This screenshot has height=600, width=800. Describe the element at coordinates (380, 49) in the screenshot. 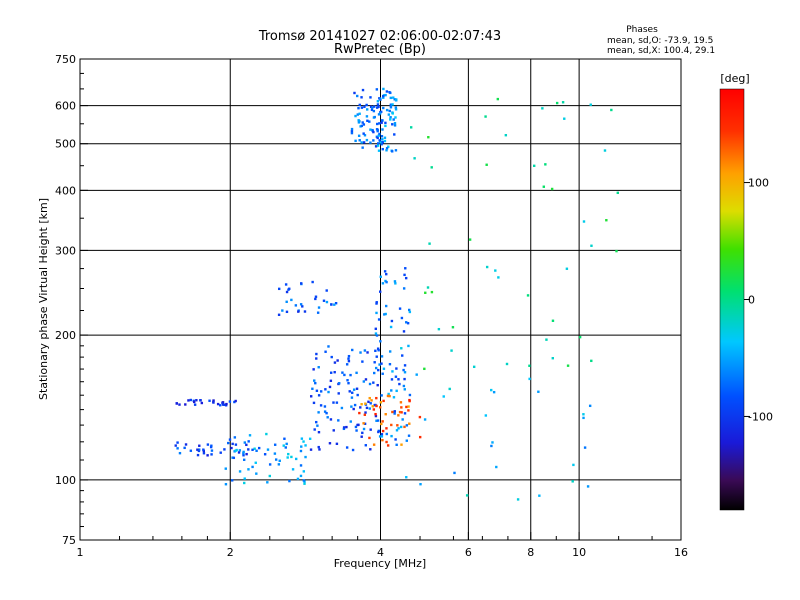

I see `chart-subtitle: RwPretec (Bp)` at that location.